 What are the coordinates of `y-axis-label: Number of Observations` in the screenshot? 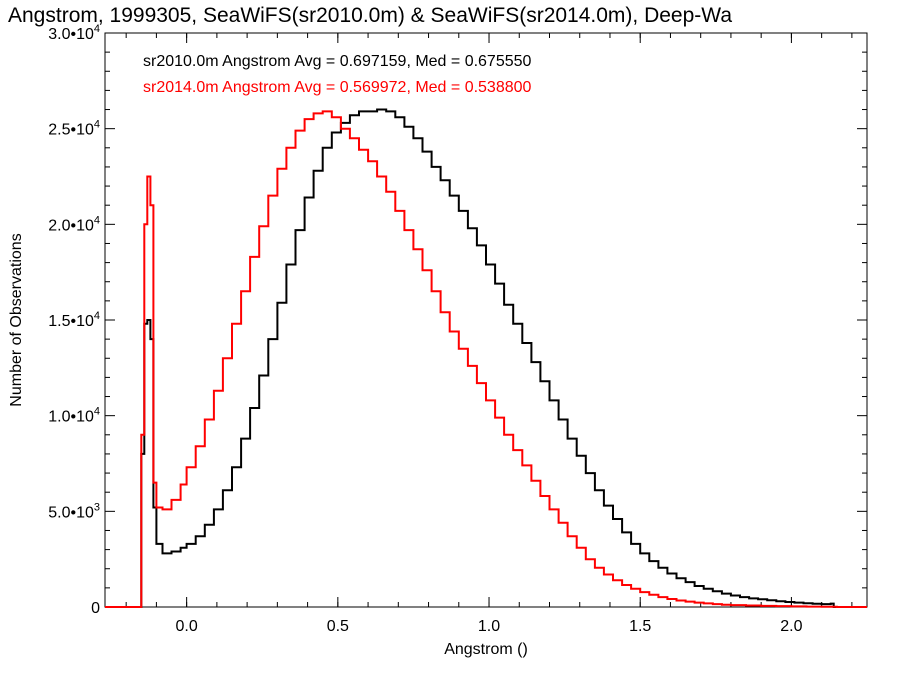 It's located at (16, 319).